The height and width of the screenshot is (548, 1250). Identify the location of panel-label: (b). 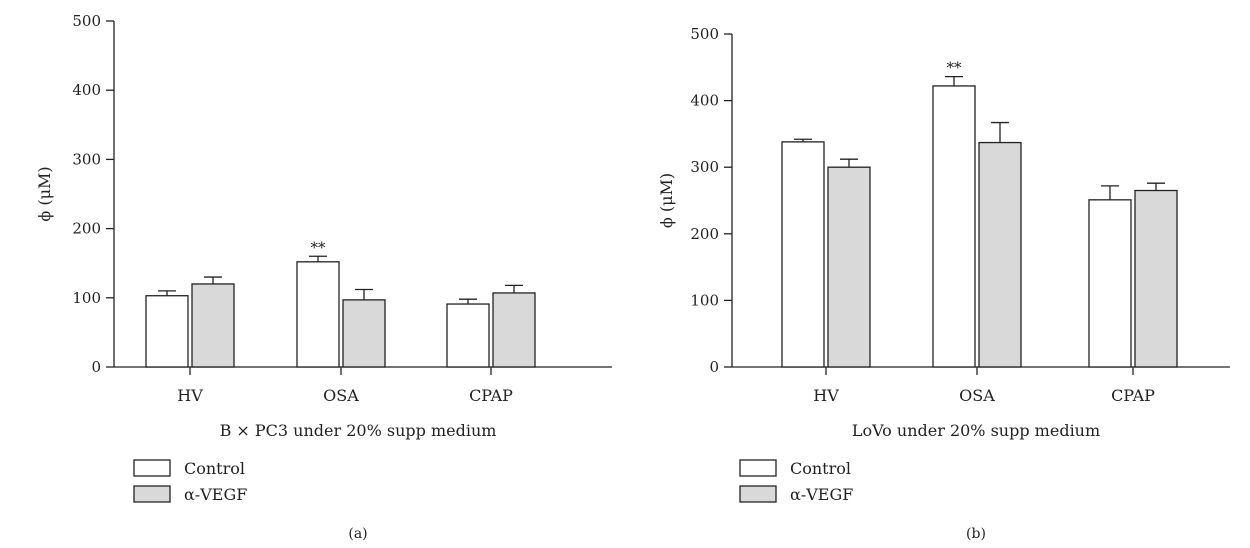
(976, 534).